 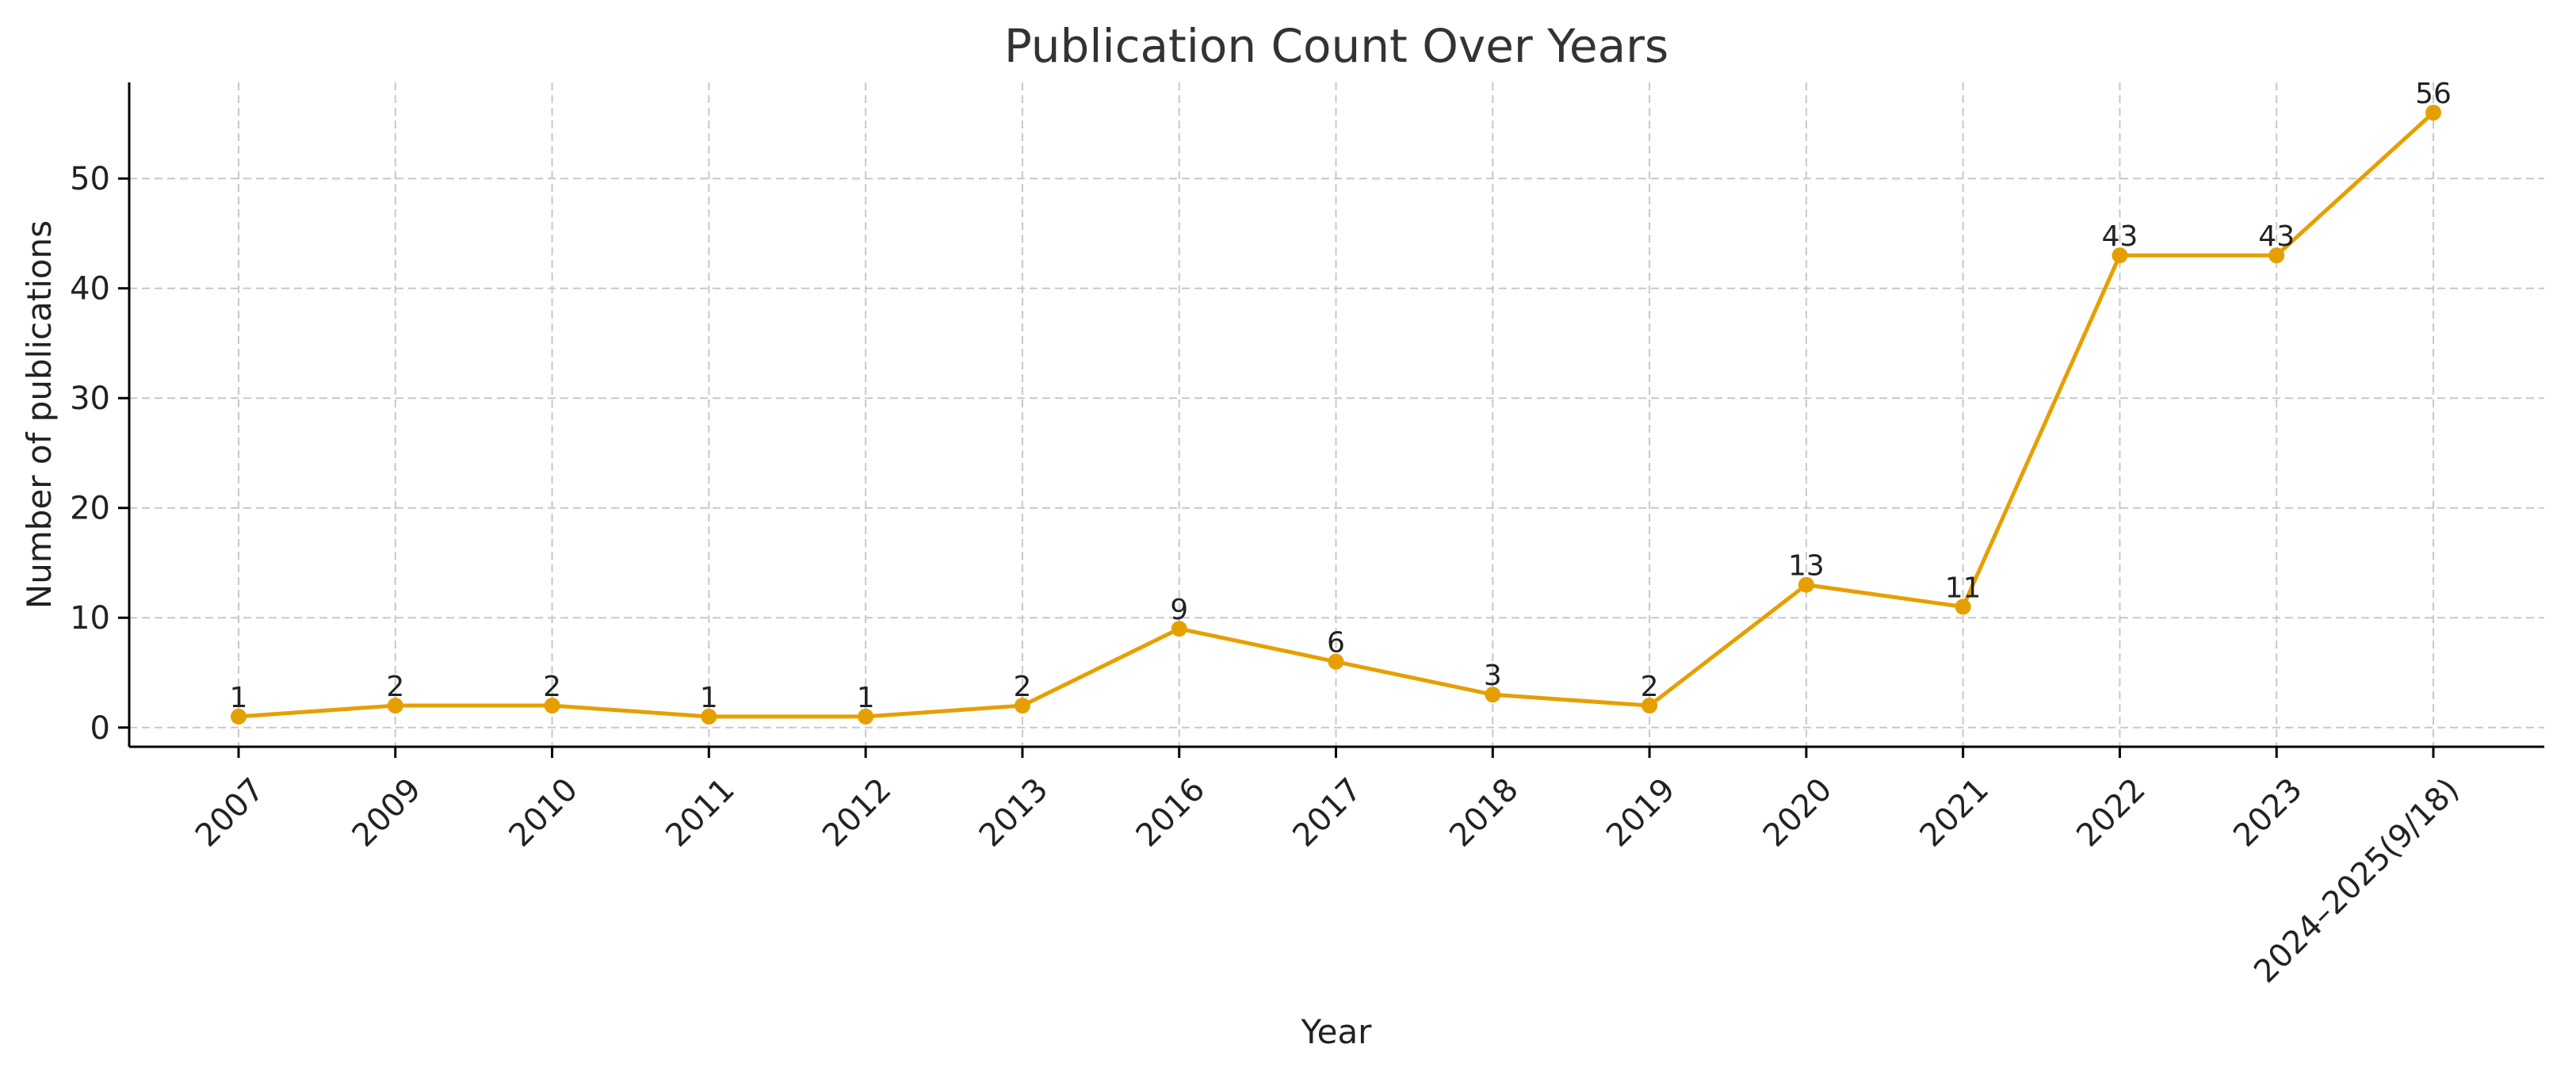 I want to click on y-tick-label: 20, so click(x=90, y=509).